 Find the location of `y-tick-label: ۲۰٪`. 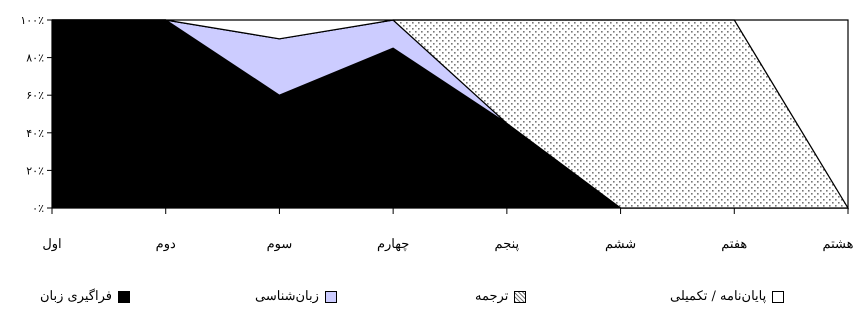

y-tick-label: ۲۰٪ is located at coordinates (35, 170).